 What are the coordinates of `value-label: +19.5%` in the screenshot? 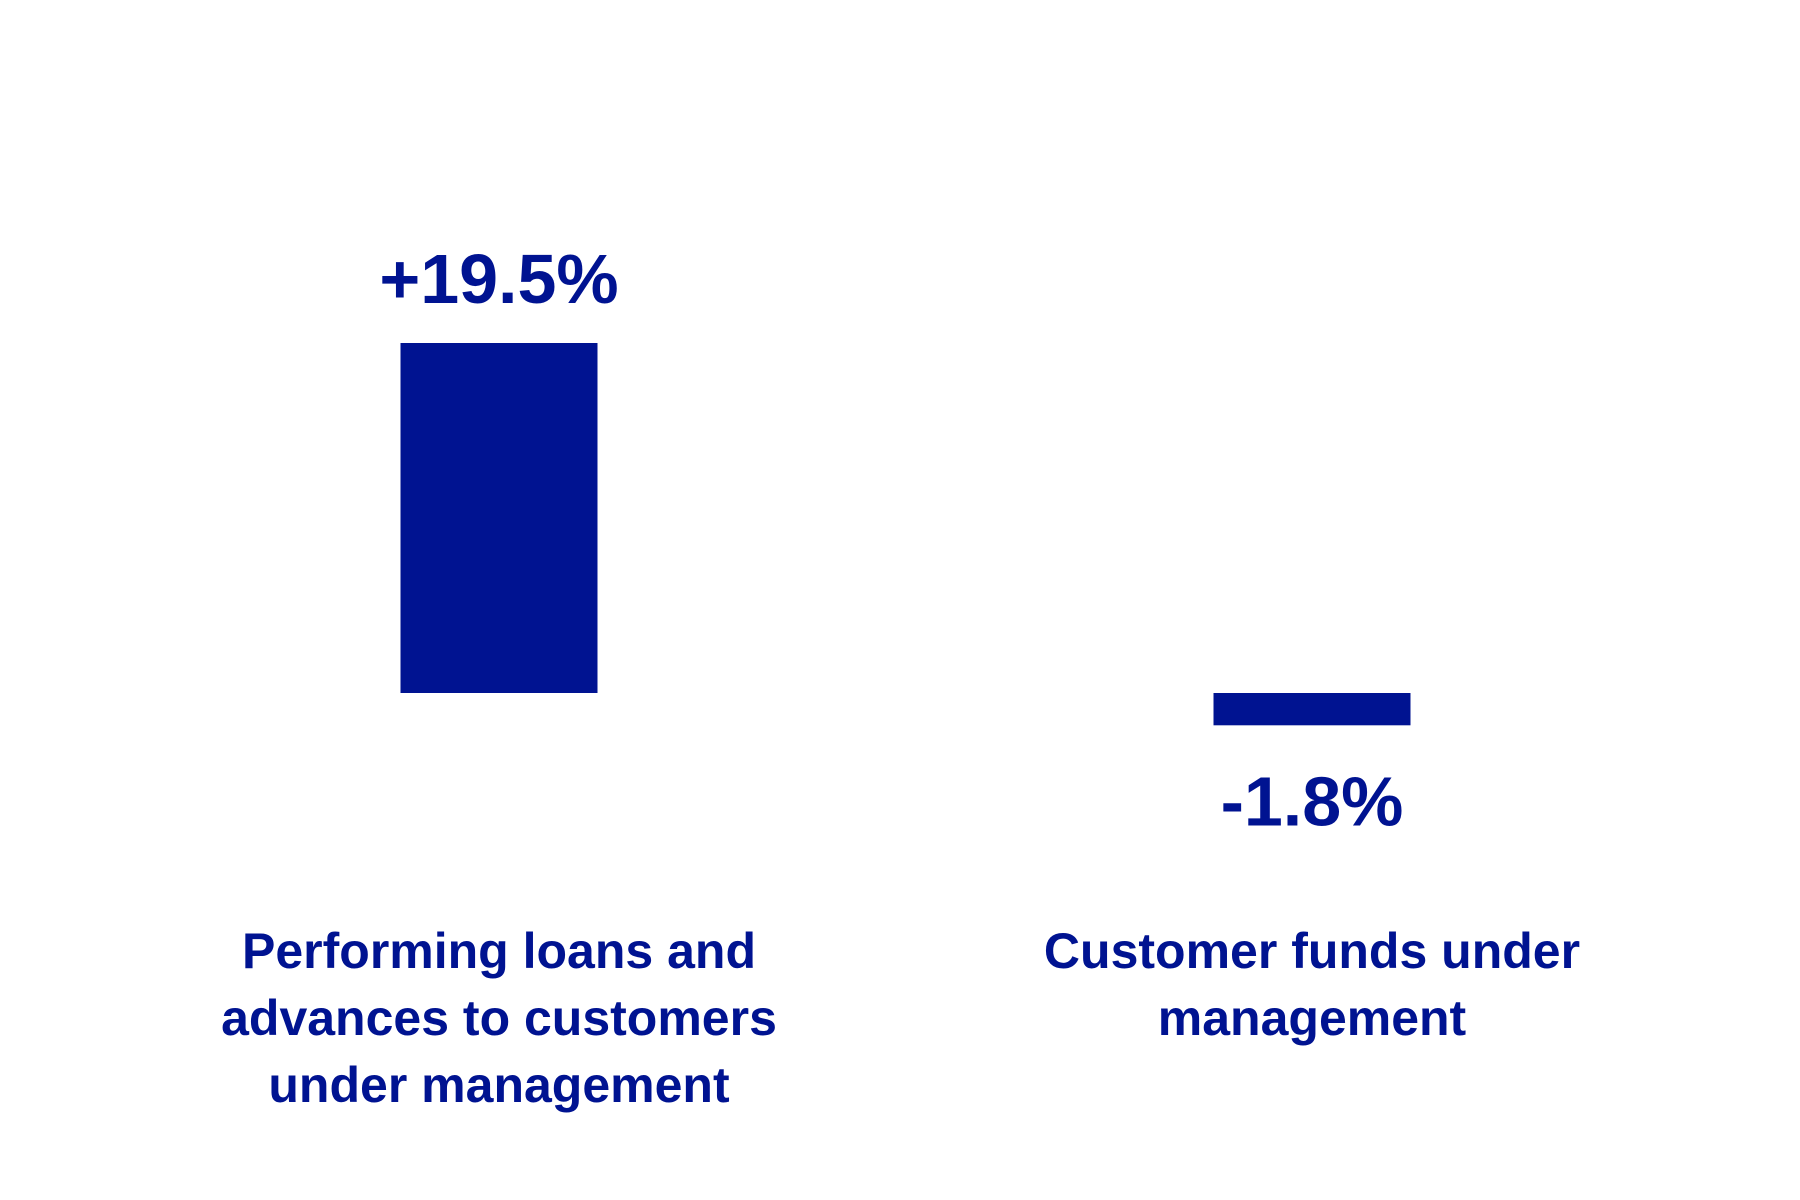 It's located at (498, 279).